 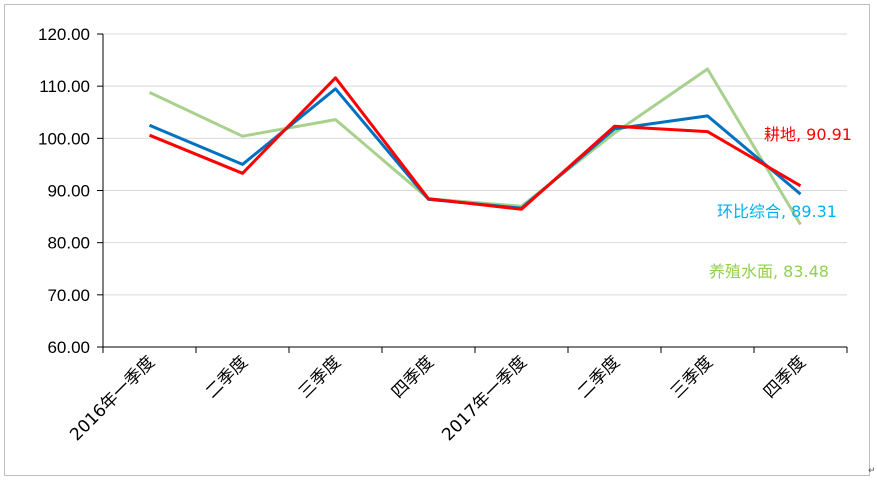 I want to click on y-tick-label: 70.00, so click(x=68, y=295).